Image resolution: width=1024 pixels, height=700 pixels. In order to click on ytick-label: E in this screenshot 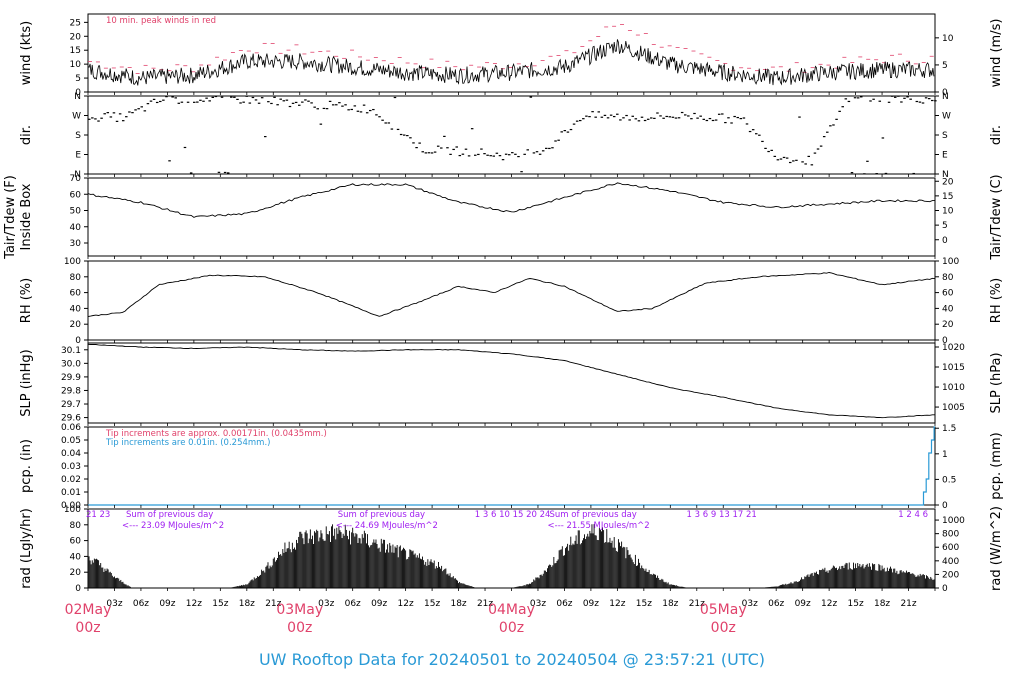, I will do `click(78, 156)`.